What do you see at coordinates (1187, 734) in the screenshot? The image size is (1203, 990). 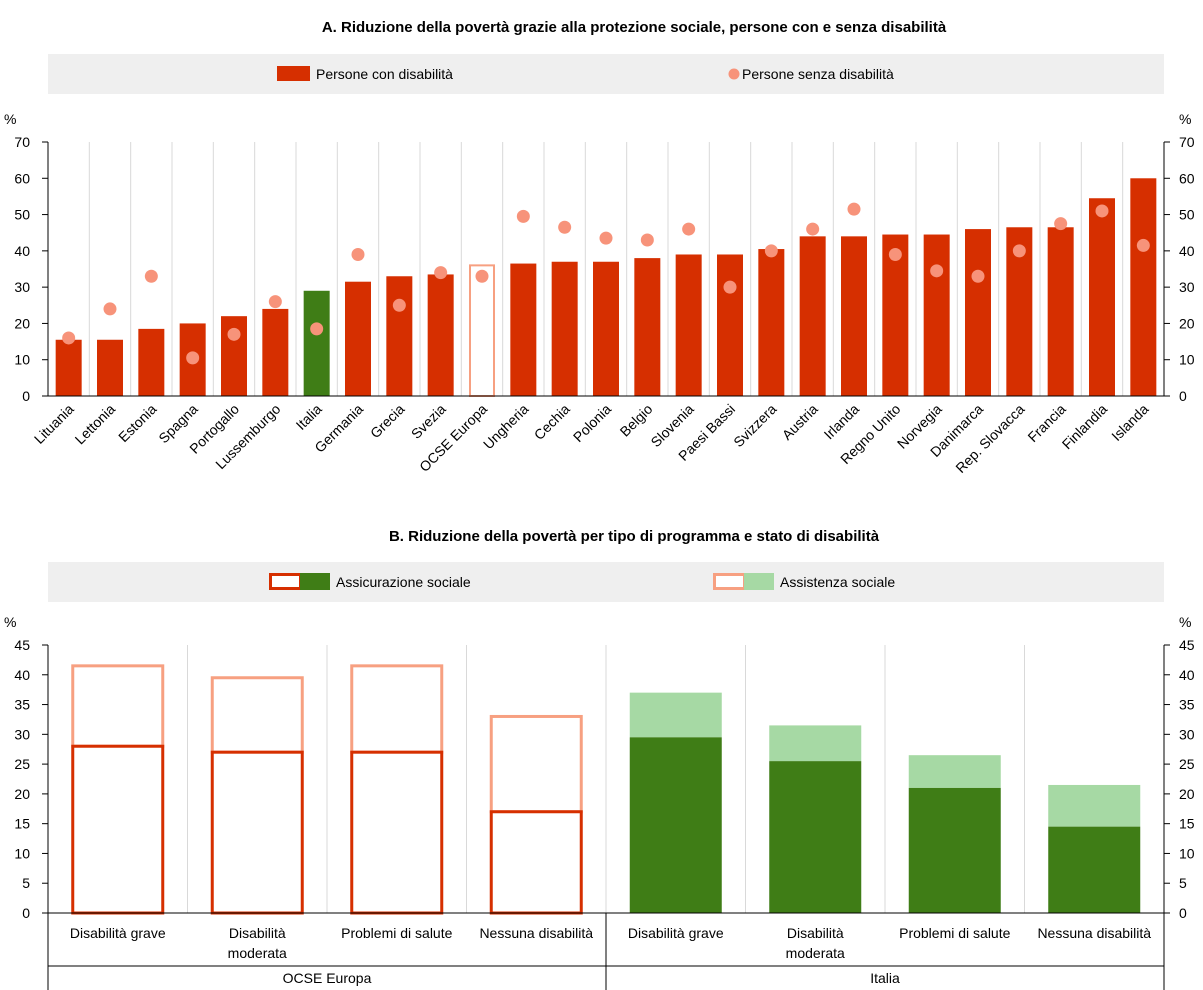 I see `y-tick-label-right: 30` at bounding box center [1187, 734].